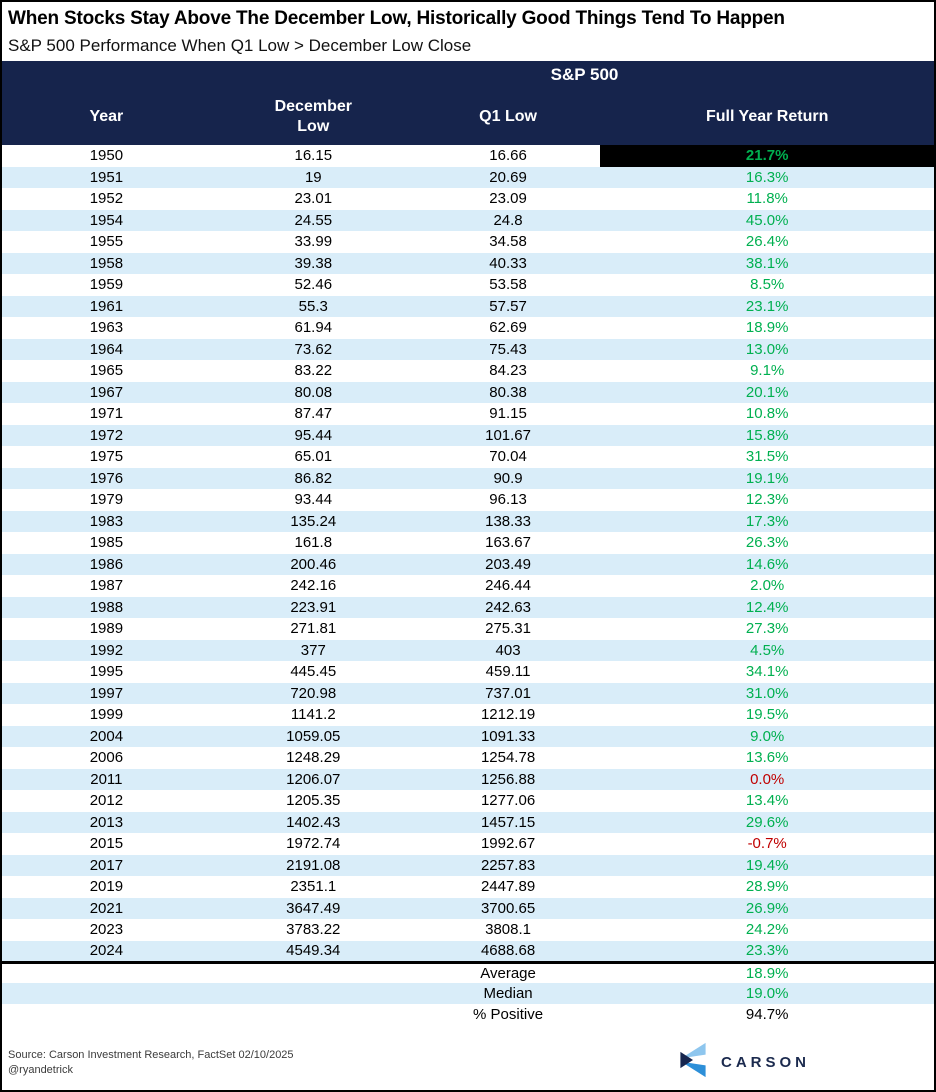  What do you see at coordinates (313, 672) in the screenshot?
I see `december-low-cell: 445.45` at bounding box center [313, 672].